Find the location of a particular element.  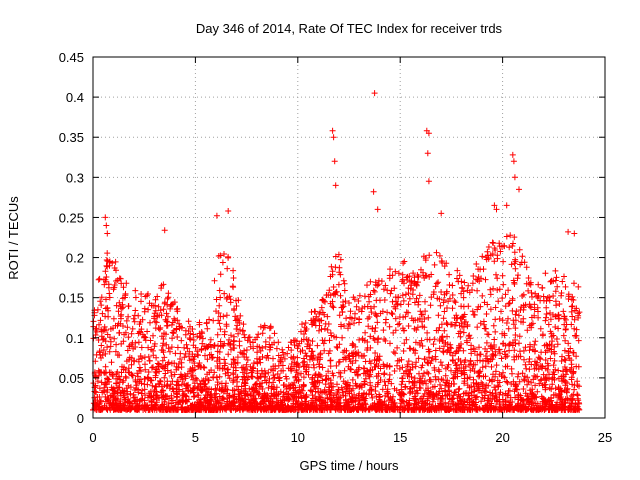

y-axis-label: ROTI / TECUs is located at coordinates (13, 238).